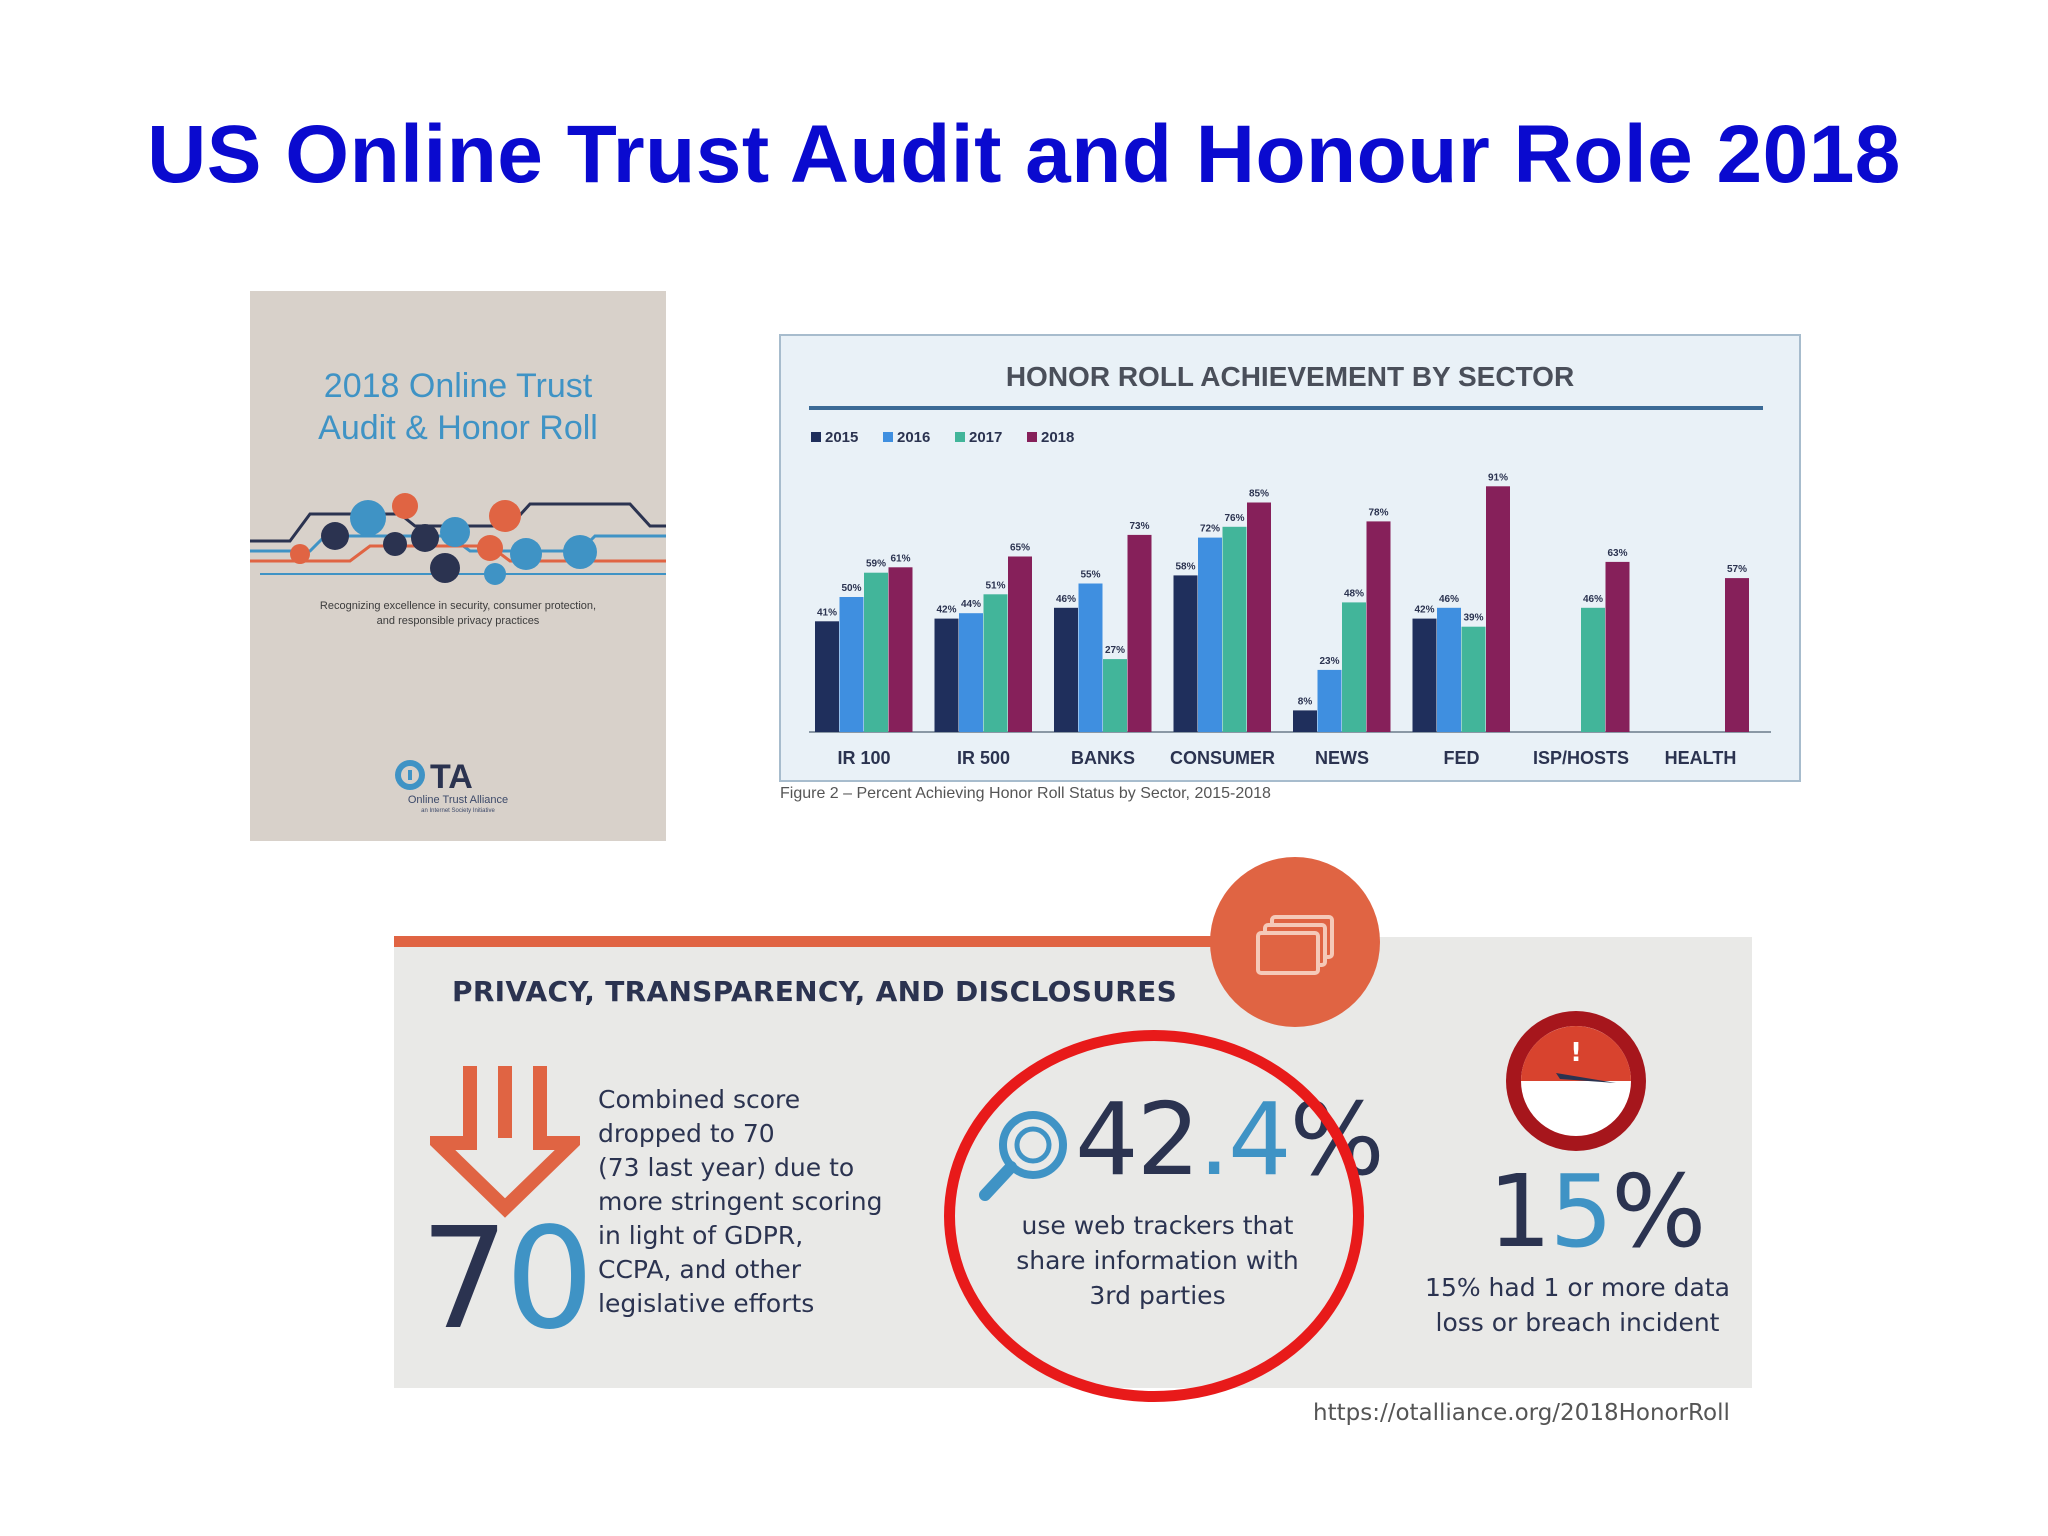 This screenshot has height=1536, width=2048. Describe the element at coordinates (1658, 1211) in the screenshot. I see `breach-pct-sign: %` at that location.